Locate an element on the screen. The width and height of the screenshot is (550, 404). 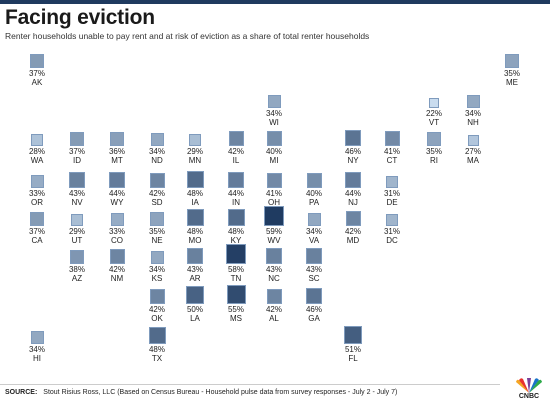
state-value-label: 31% is located at coordinates (391, 231).